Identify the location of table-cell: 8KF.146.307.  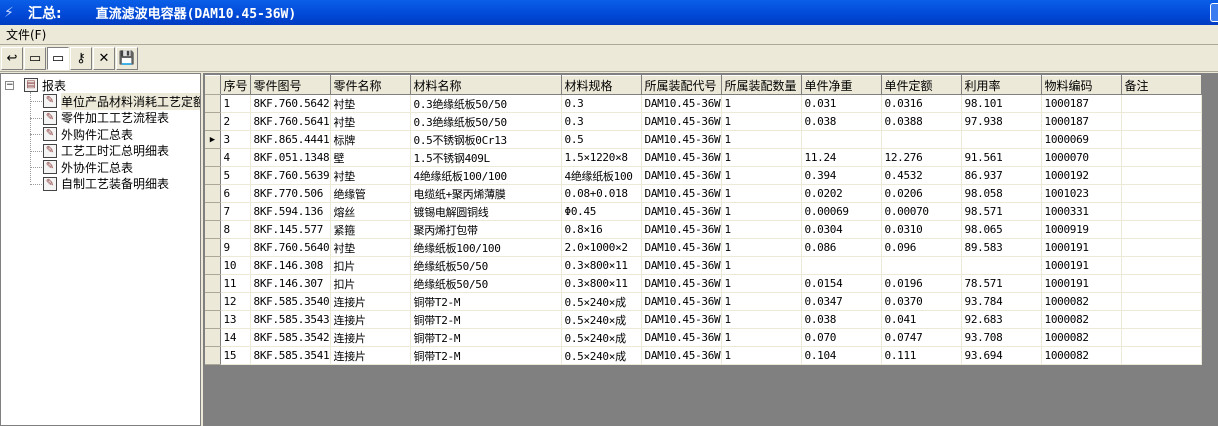
(290, 283).